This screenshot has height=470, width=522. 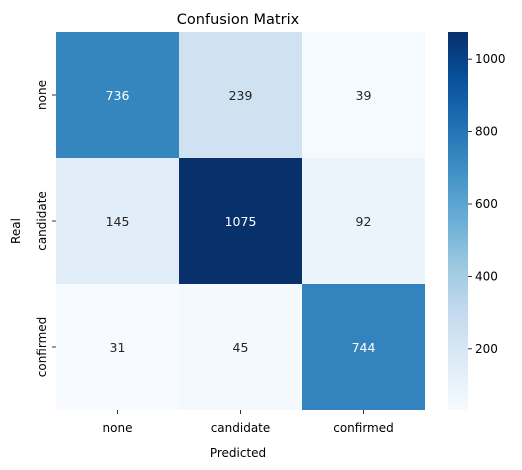 I want to click on y-tick-label: none, so click(x=42, y=95).